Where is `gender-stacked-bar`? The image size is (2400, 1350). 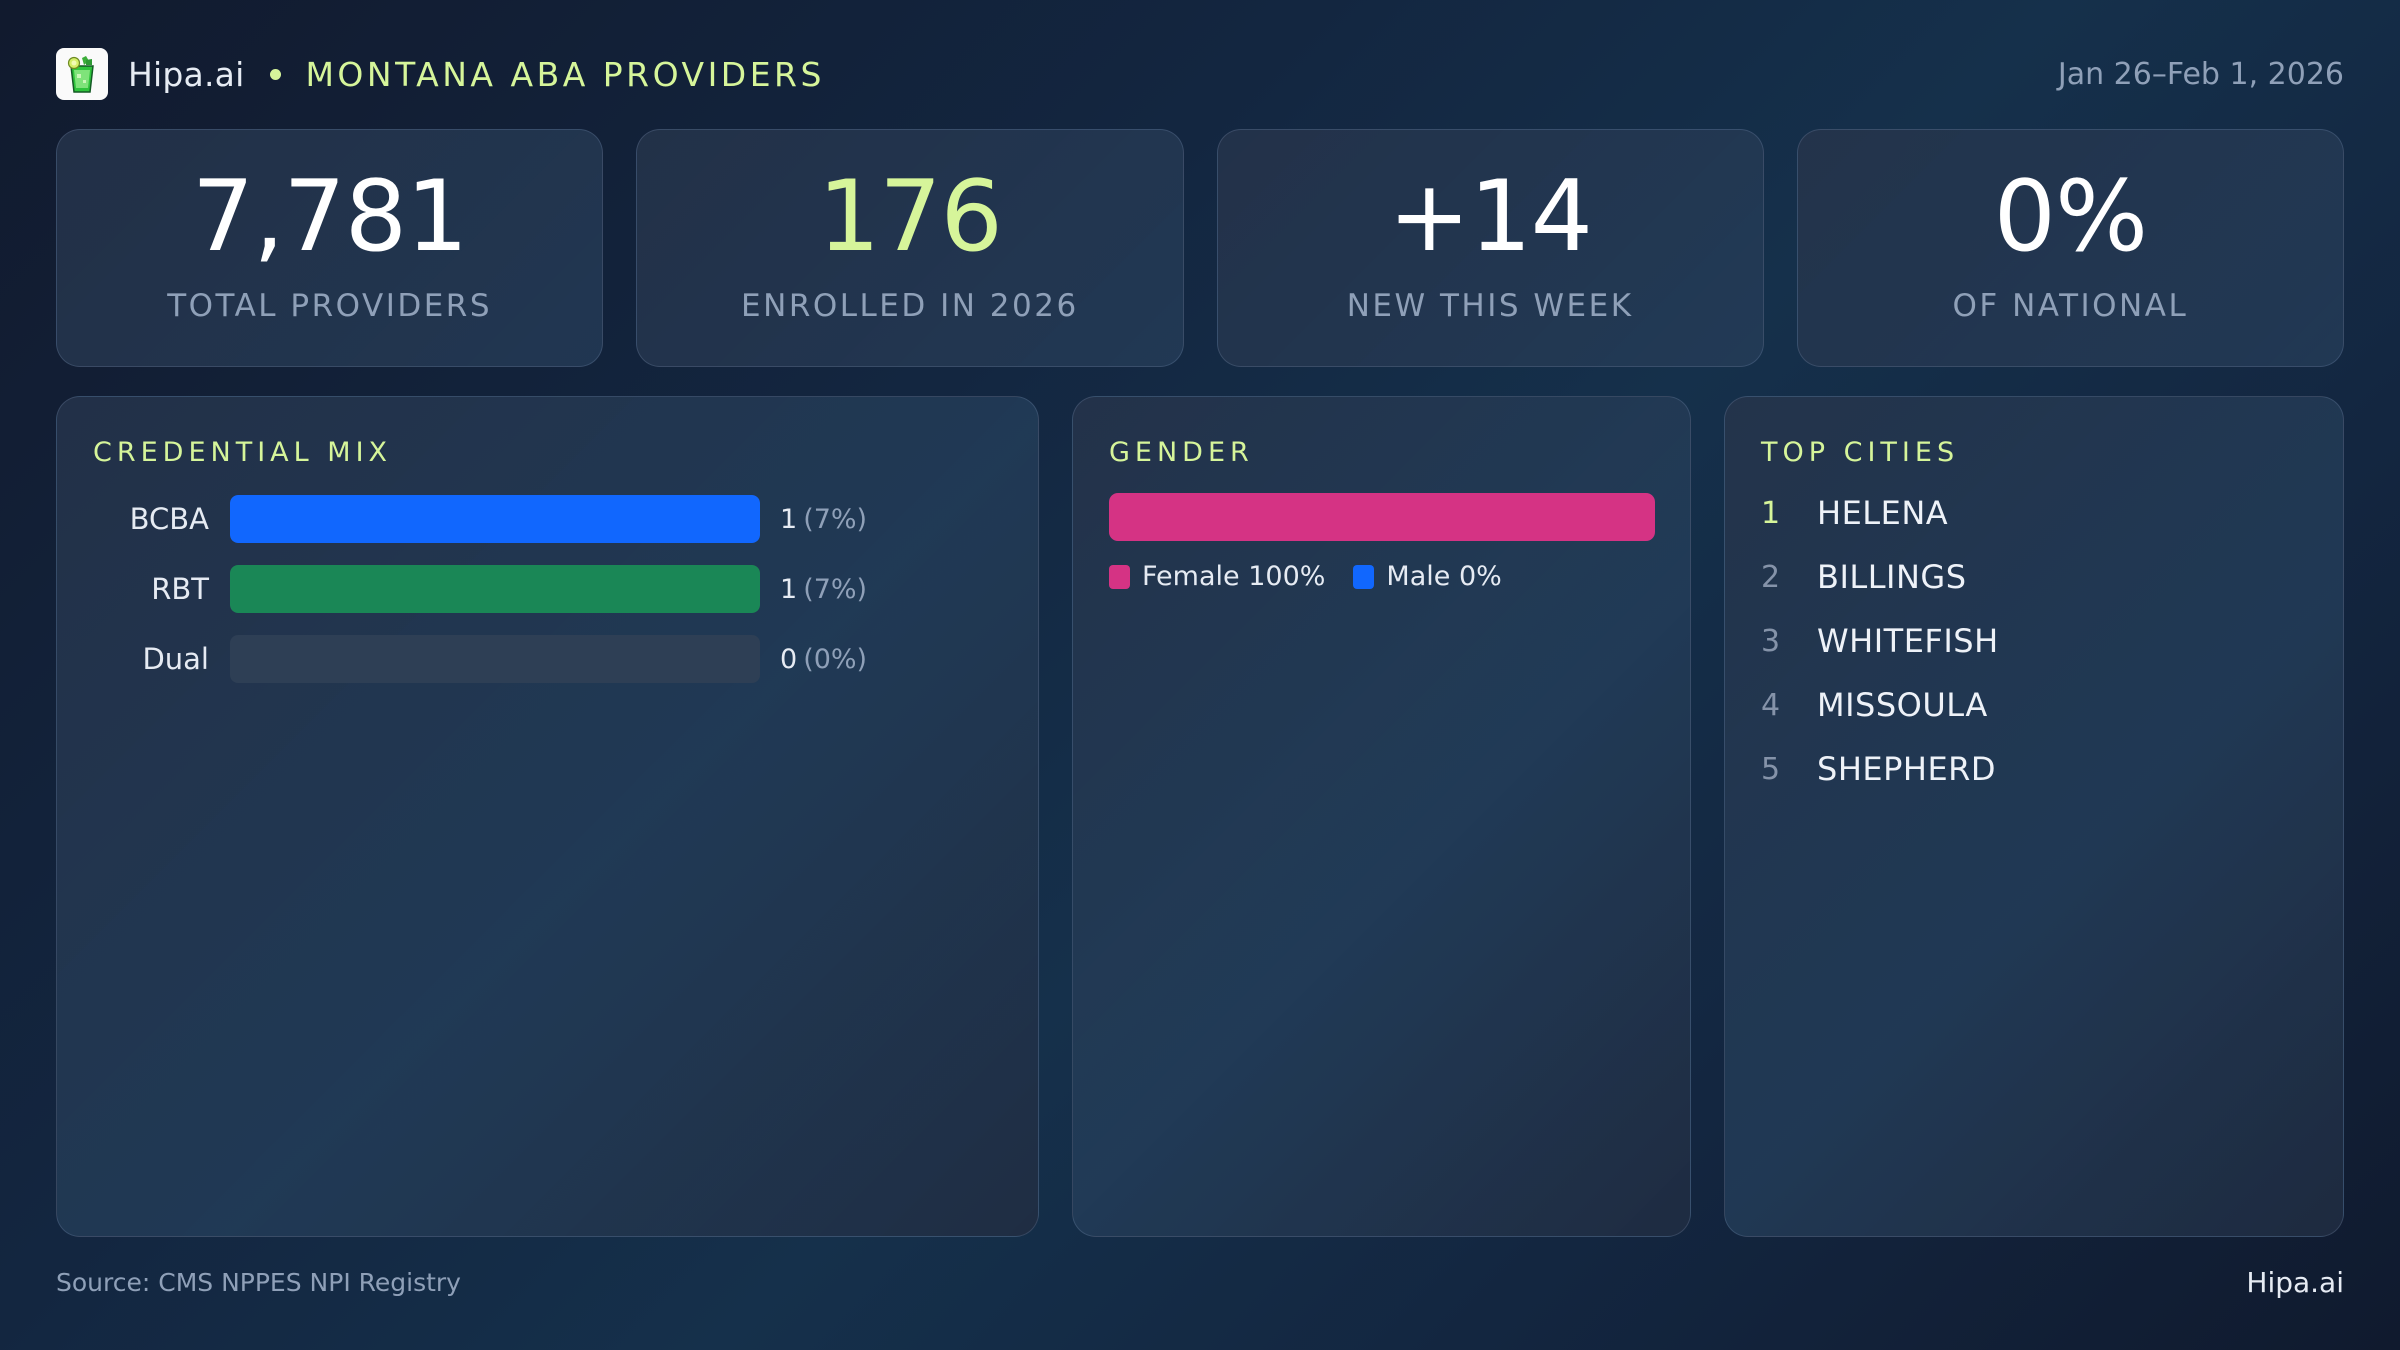 gender-stacked-bar is located at coordinates (1382, 517).